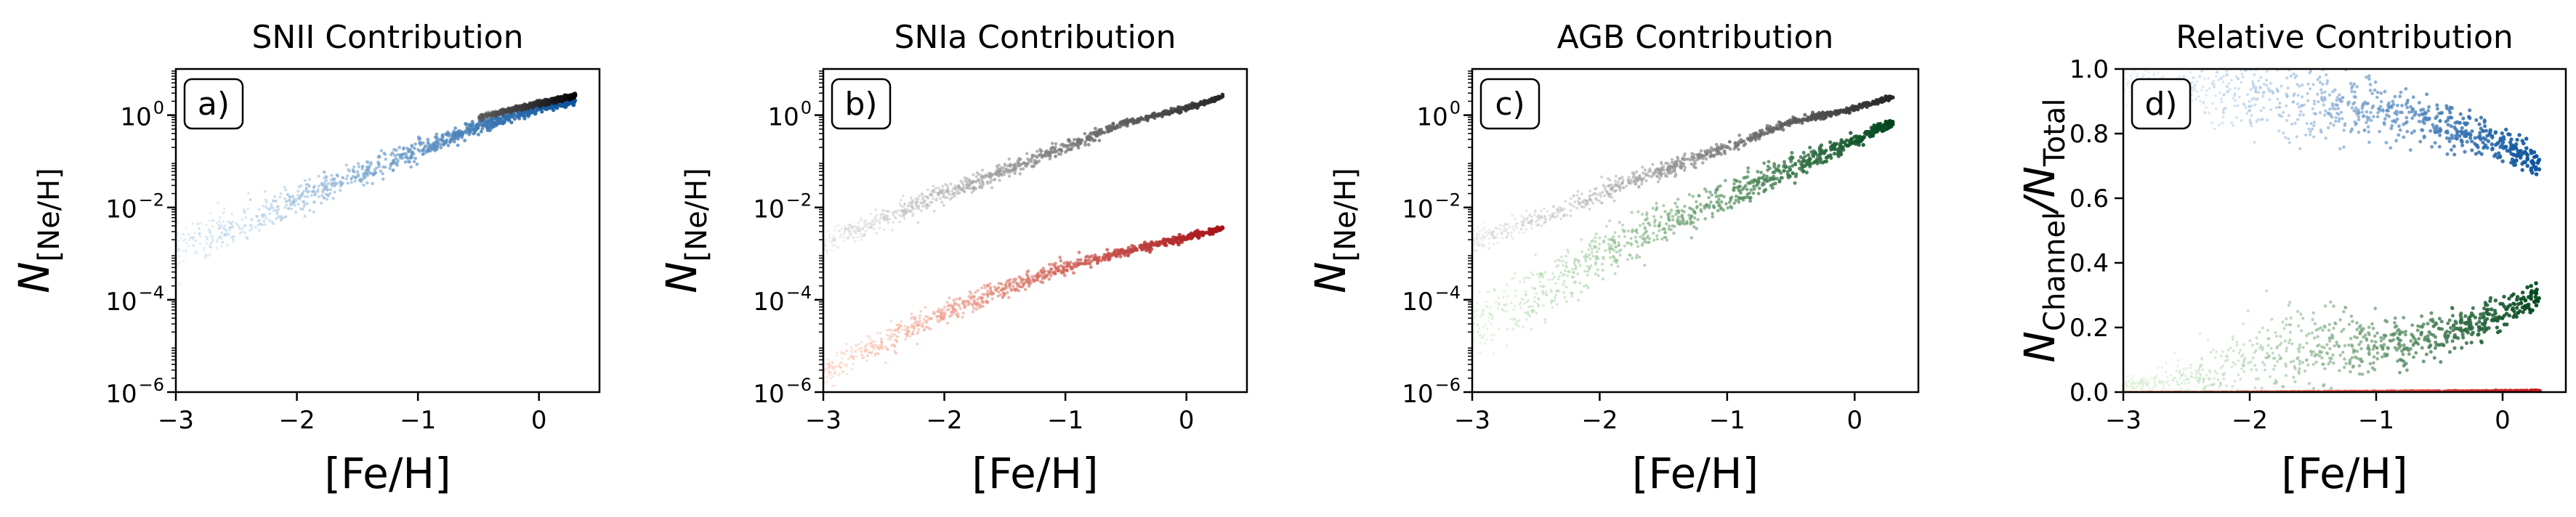 The image size is (2576, 517). Describe the element at coordinates (159, 108) in the screenshot. I see `y-tick-exponent: 0` at that location.